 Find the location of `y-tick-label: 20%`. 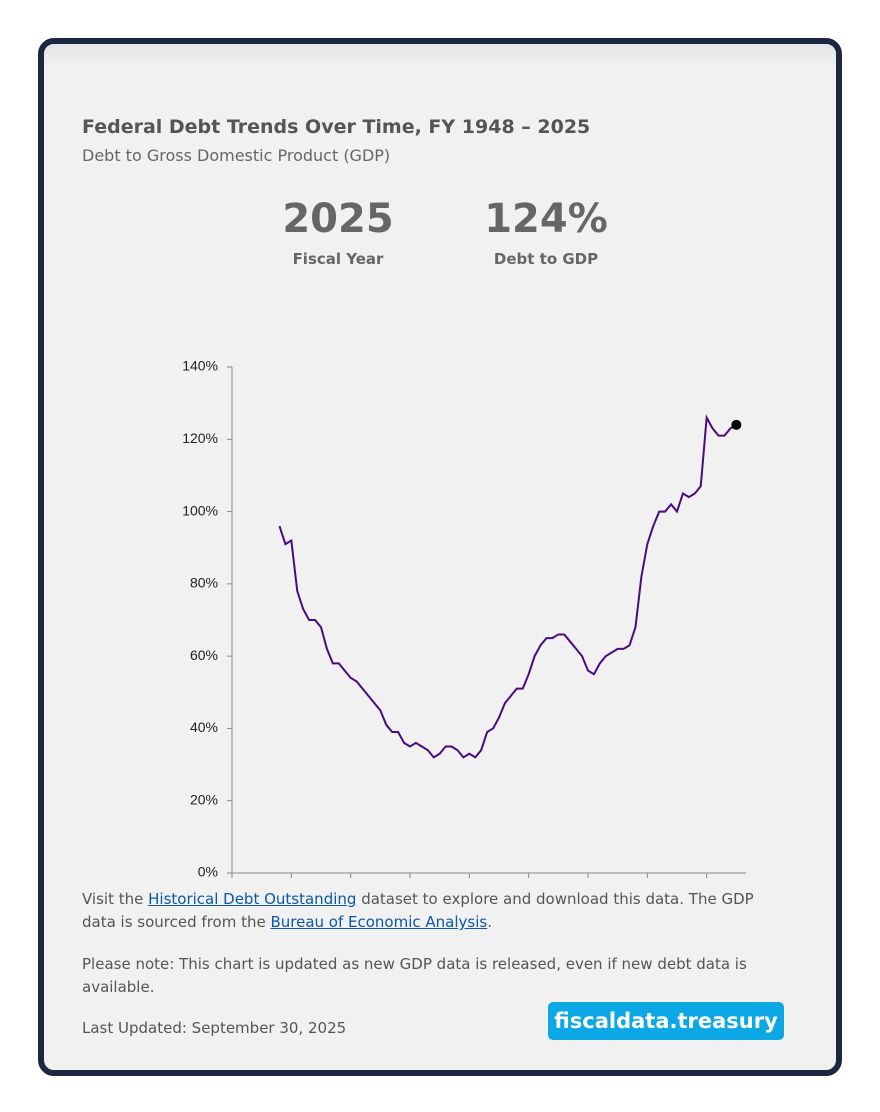

y-tick-label: 20% is located at coordinates (204, 799).